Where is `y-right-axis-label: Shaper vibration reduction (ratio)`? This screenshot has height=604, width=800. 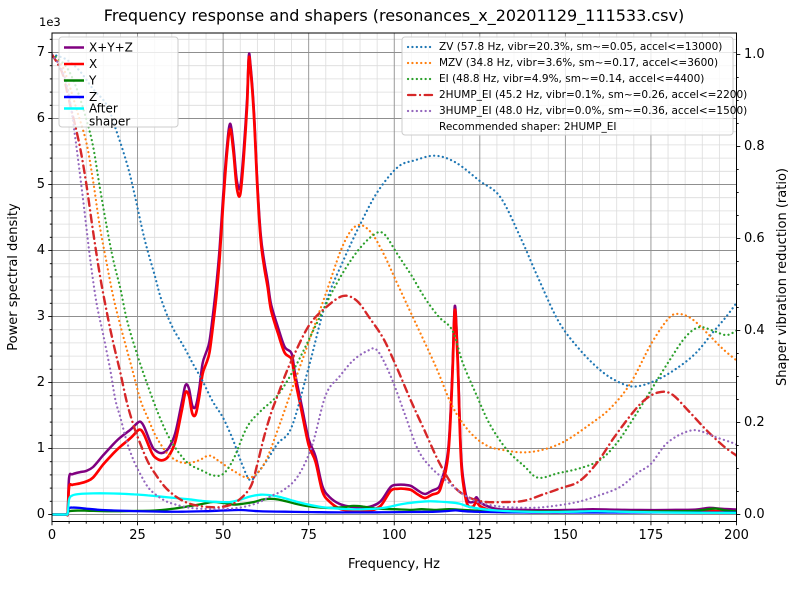 y-right-axis-label: Shaper vibration reduction (ratio) is located at coordinates (782, 277).